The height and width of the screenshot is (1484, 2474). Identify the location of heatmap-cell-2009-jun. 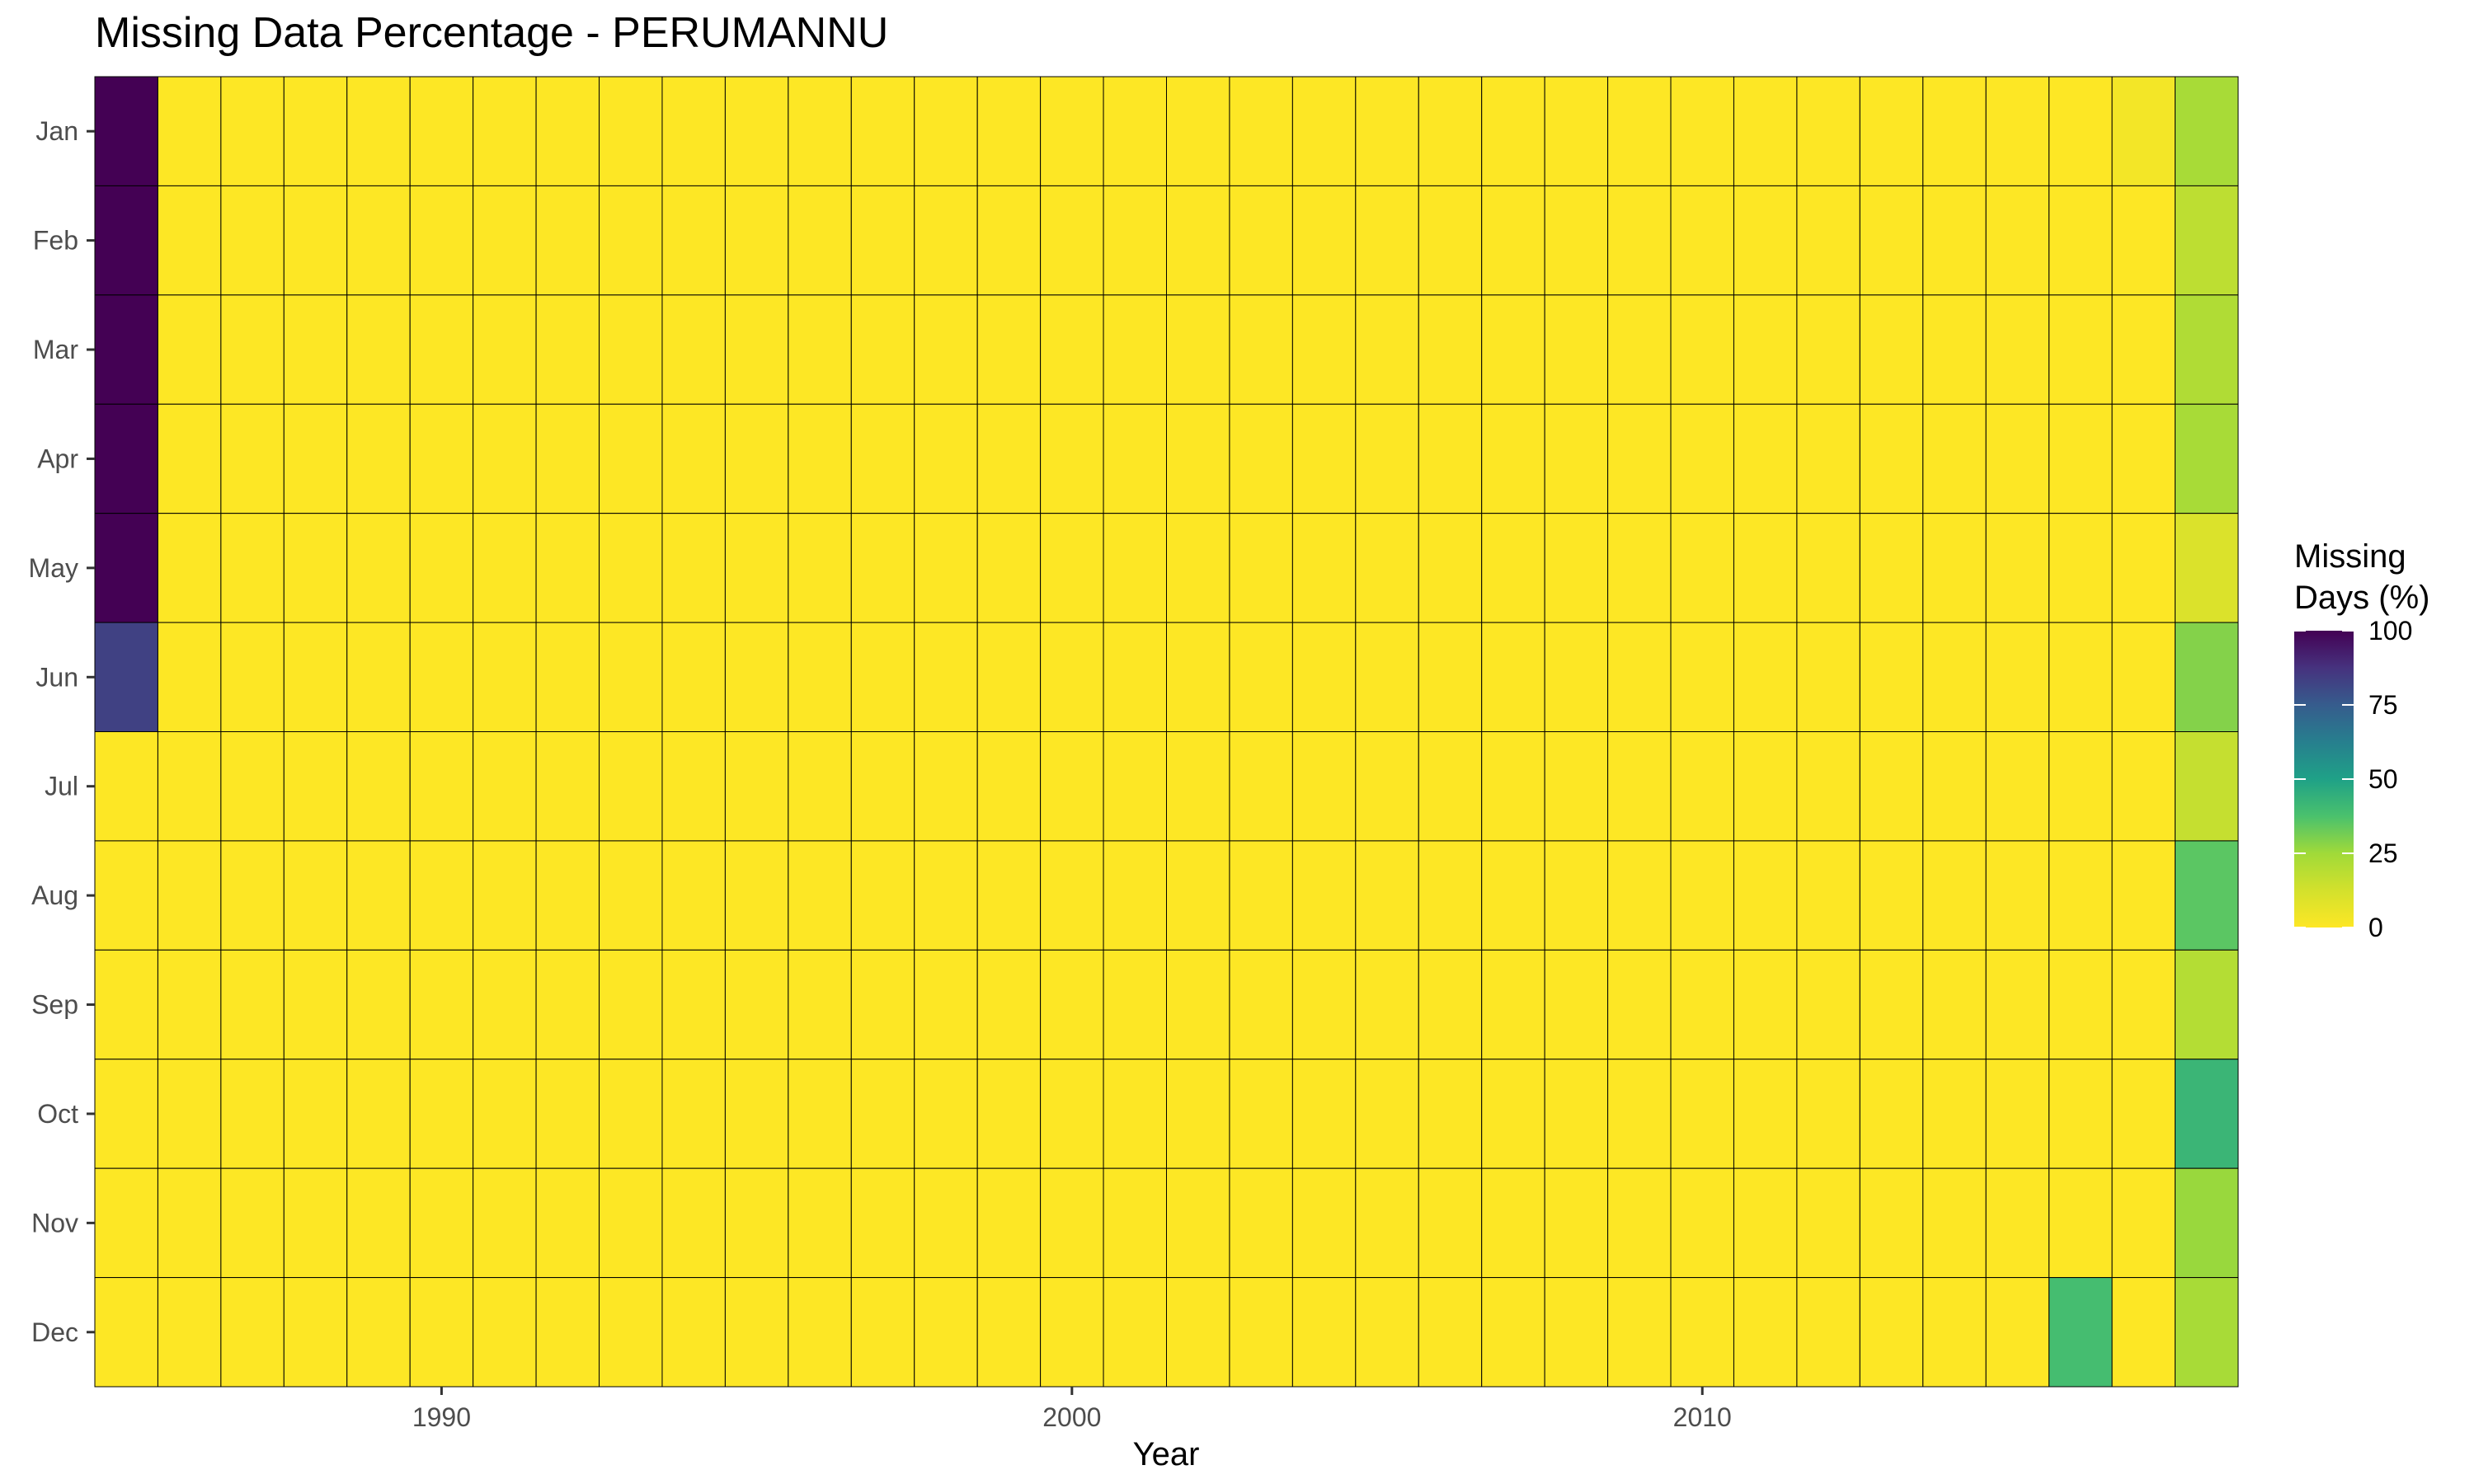
(1639, 677).